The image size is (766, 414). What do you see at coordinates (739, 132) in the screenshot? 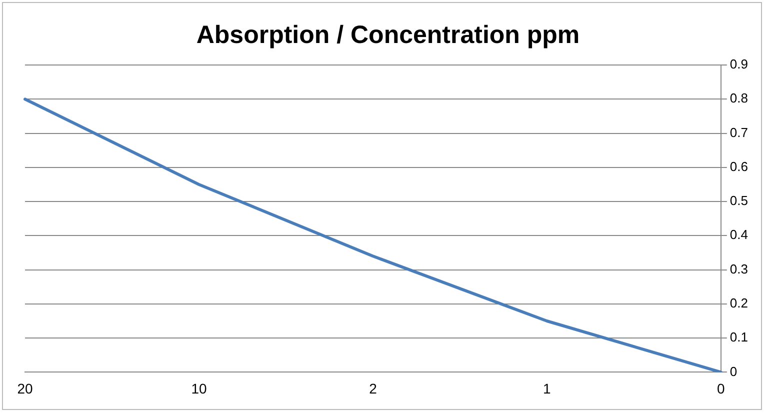
I see `y-tick-label: 0.7` at bounding box center [739, 132].